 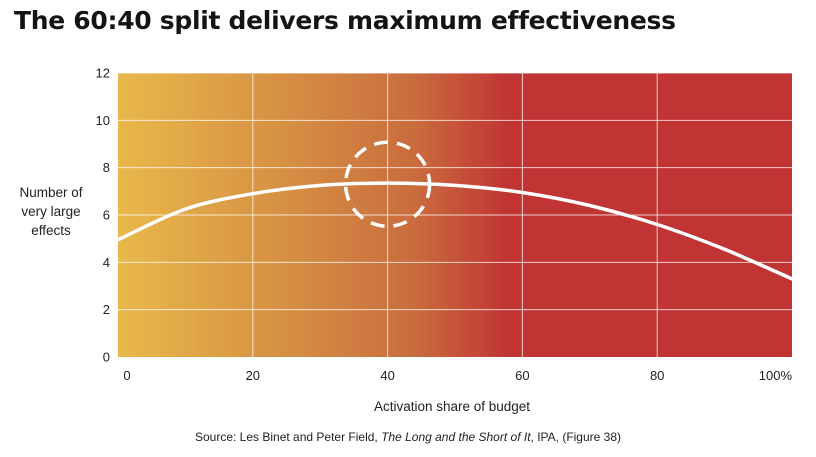 What do you see at coordinates (452, 406) in the screenshot?
I see `x-axis-label: Activation share of budget` at bounding box center [452, 406].